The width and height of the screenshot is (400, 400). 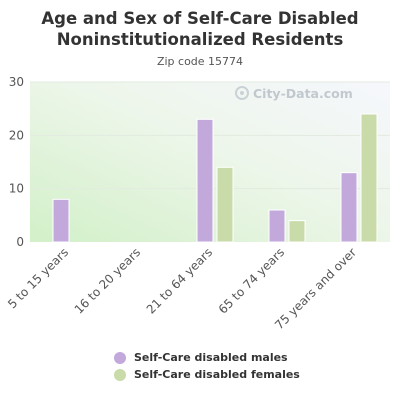 What do you see at coordinates (242, 93) in the screenshot?
I see `watermark-search-icon` at bounding box center [242, 93].